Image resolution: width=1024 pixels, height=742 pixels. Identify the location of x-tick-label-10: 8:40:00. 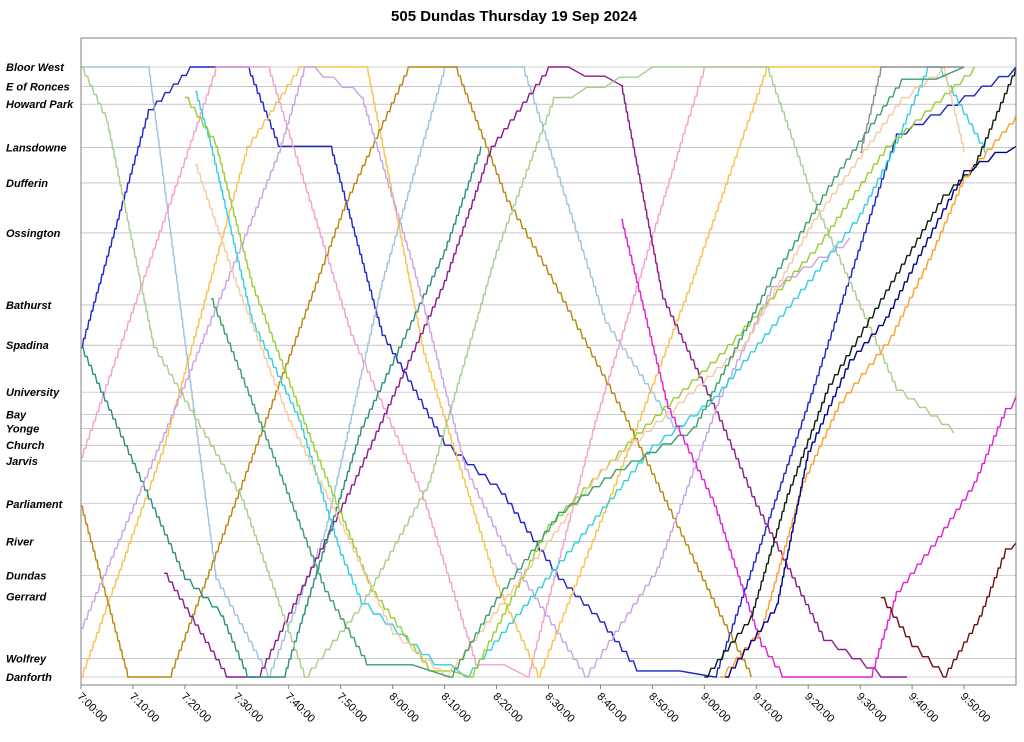
(611, 708).